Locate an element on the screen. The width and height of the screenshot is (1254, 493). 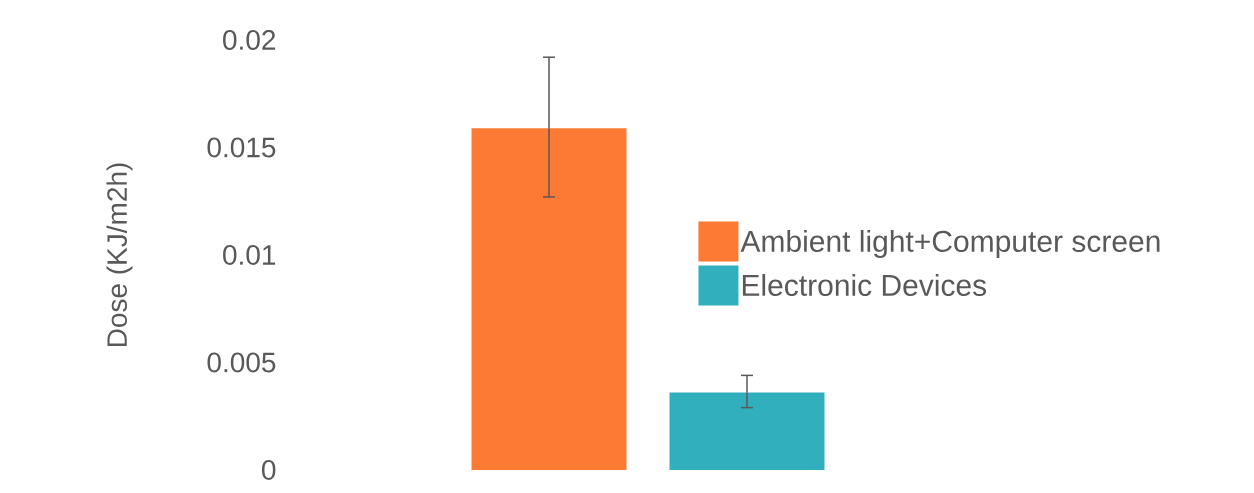
y-tick-label: 0.015 is located at coordinates (241, 147).